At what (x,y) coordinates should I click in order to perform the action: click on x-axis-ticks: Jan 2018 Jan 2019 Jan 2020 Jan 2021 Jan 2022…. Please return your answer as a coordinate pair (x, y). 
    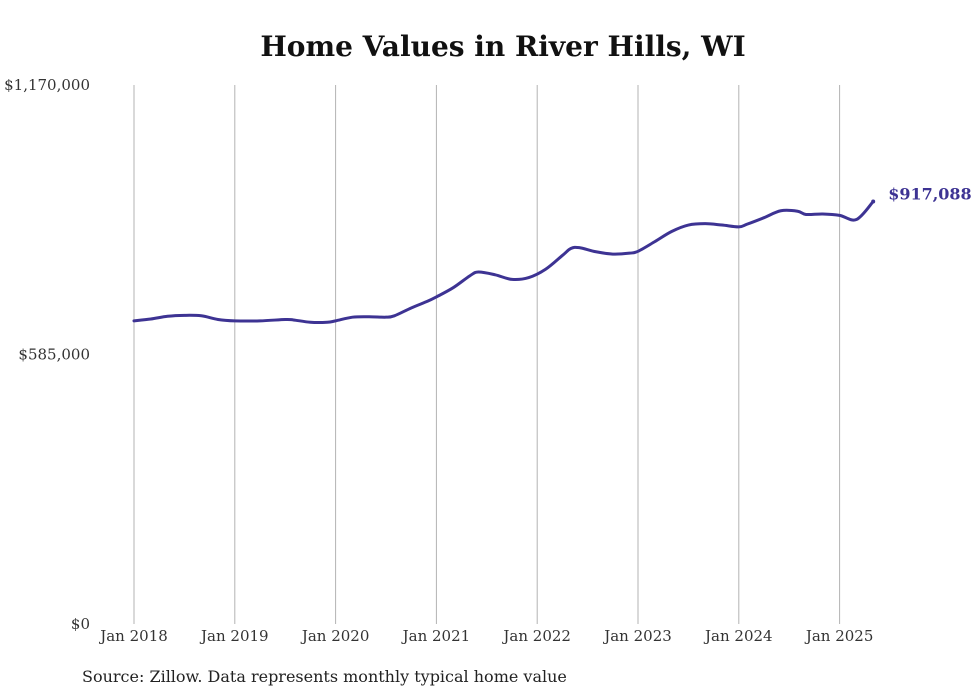
    Looking at the image, I should click on (485, 636).